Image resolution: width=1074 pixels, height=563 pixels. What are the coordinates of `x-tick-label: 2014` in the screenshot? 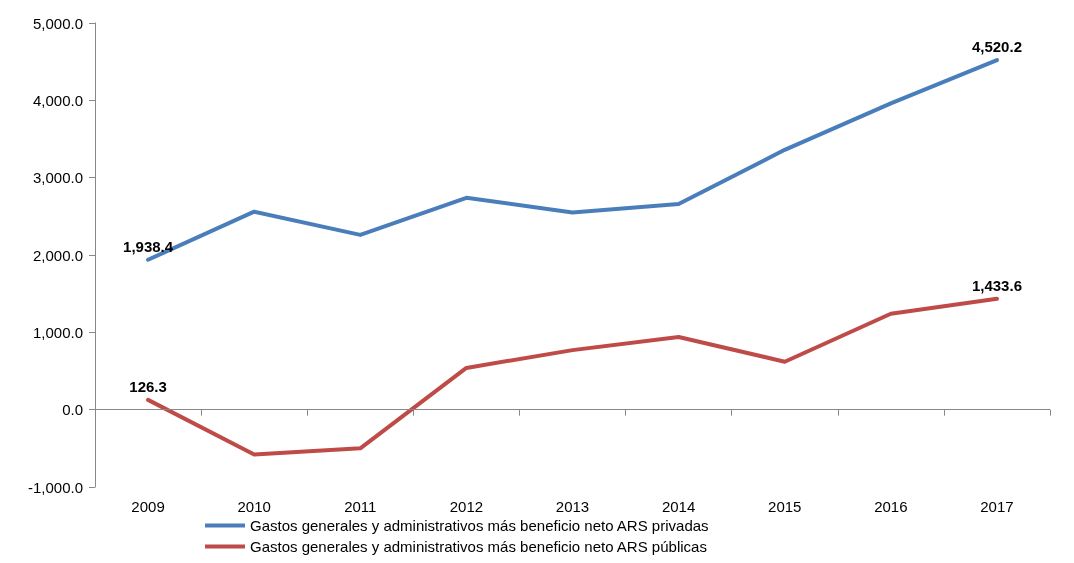 It's located at (678, 506).